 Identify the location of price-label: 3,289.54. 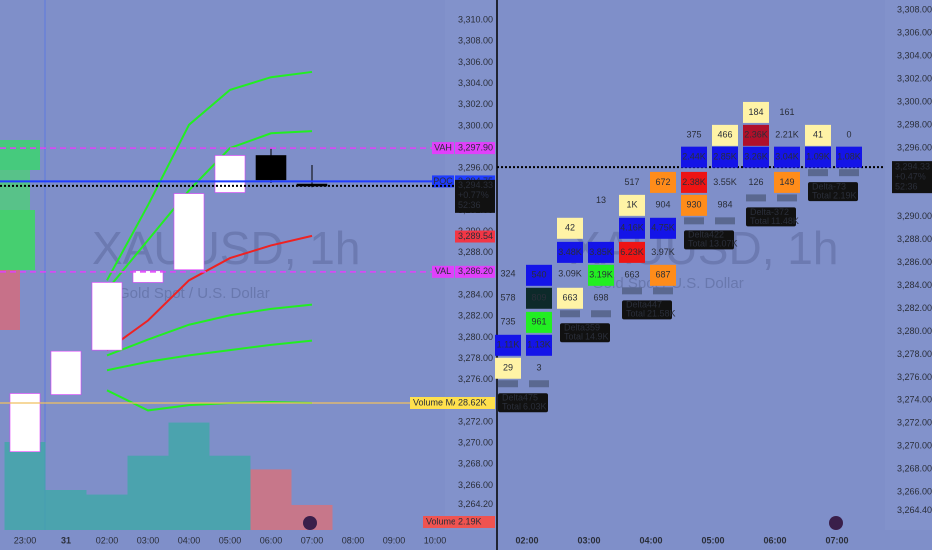
(475, 236).